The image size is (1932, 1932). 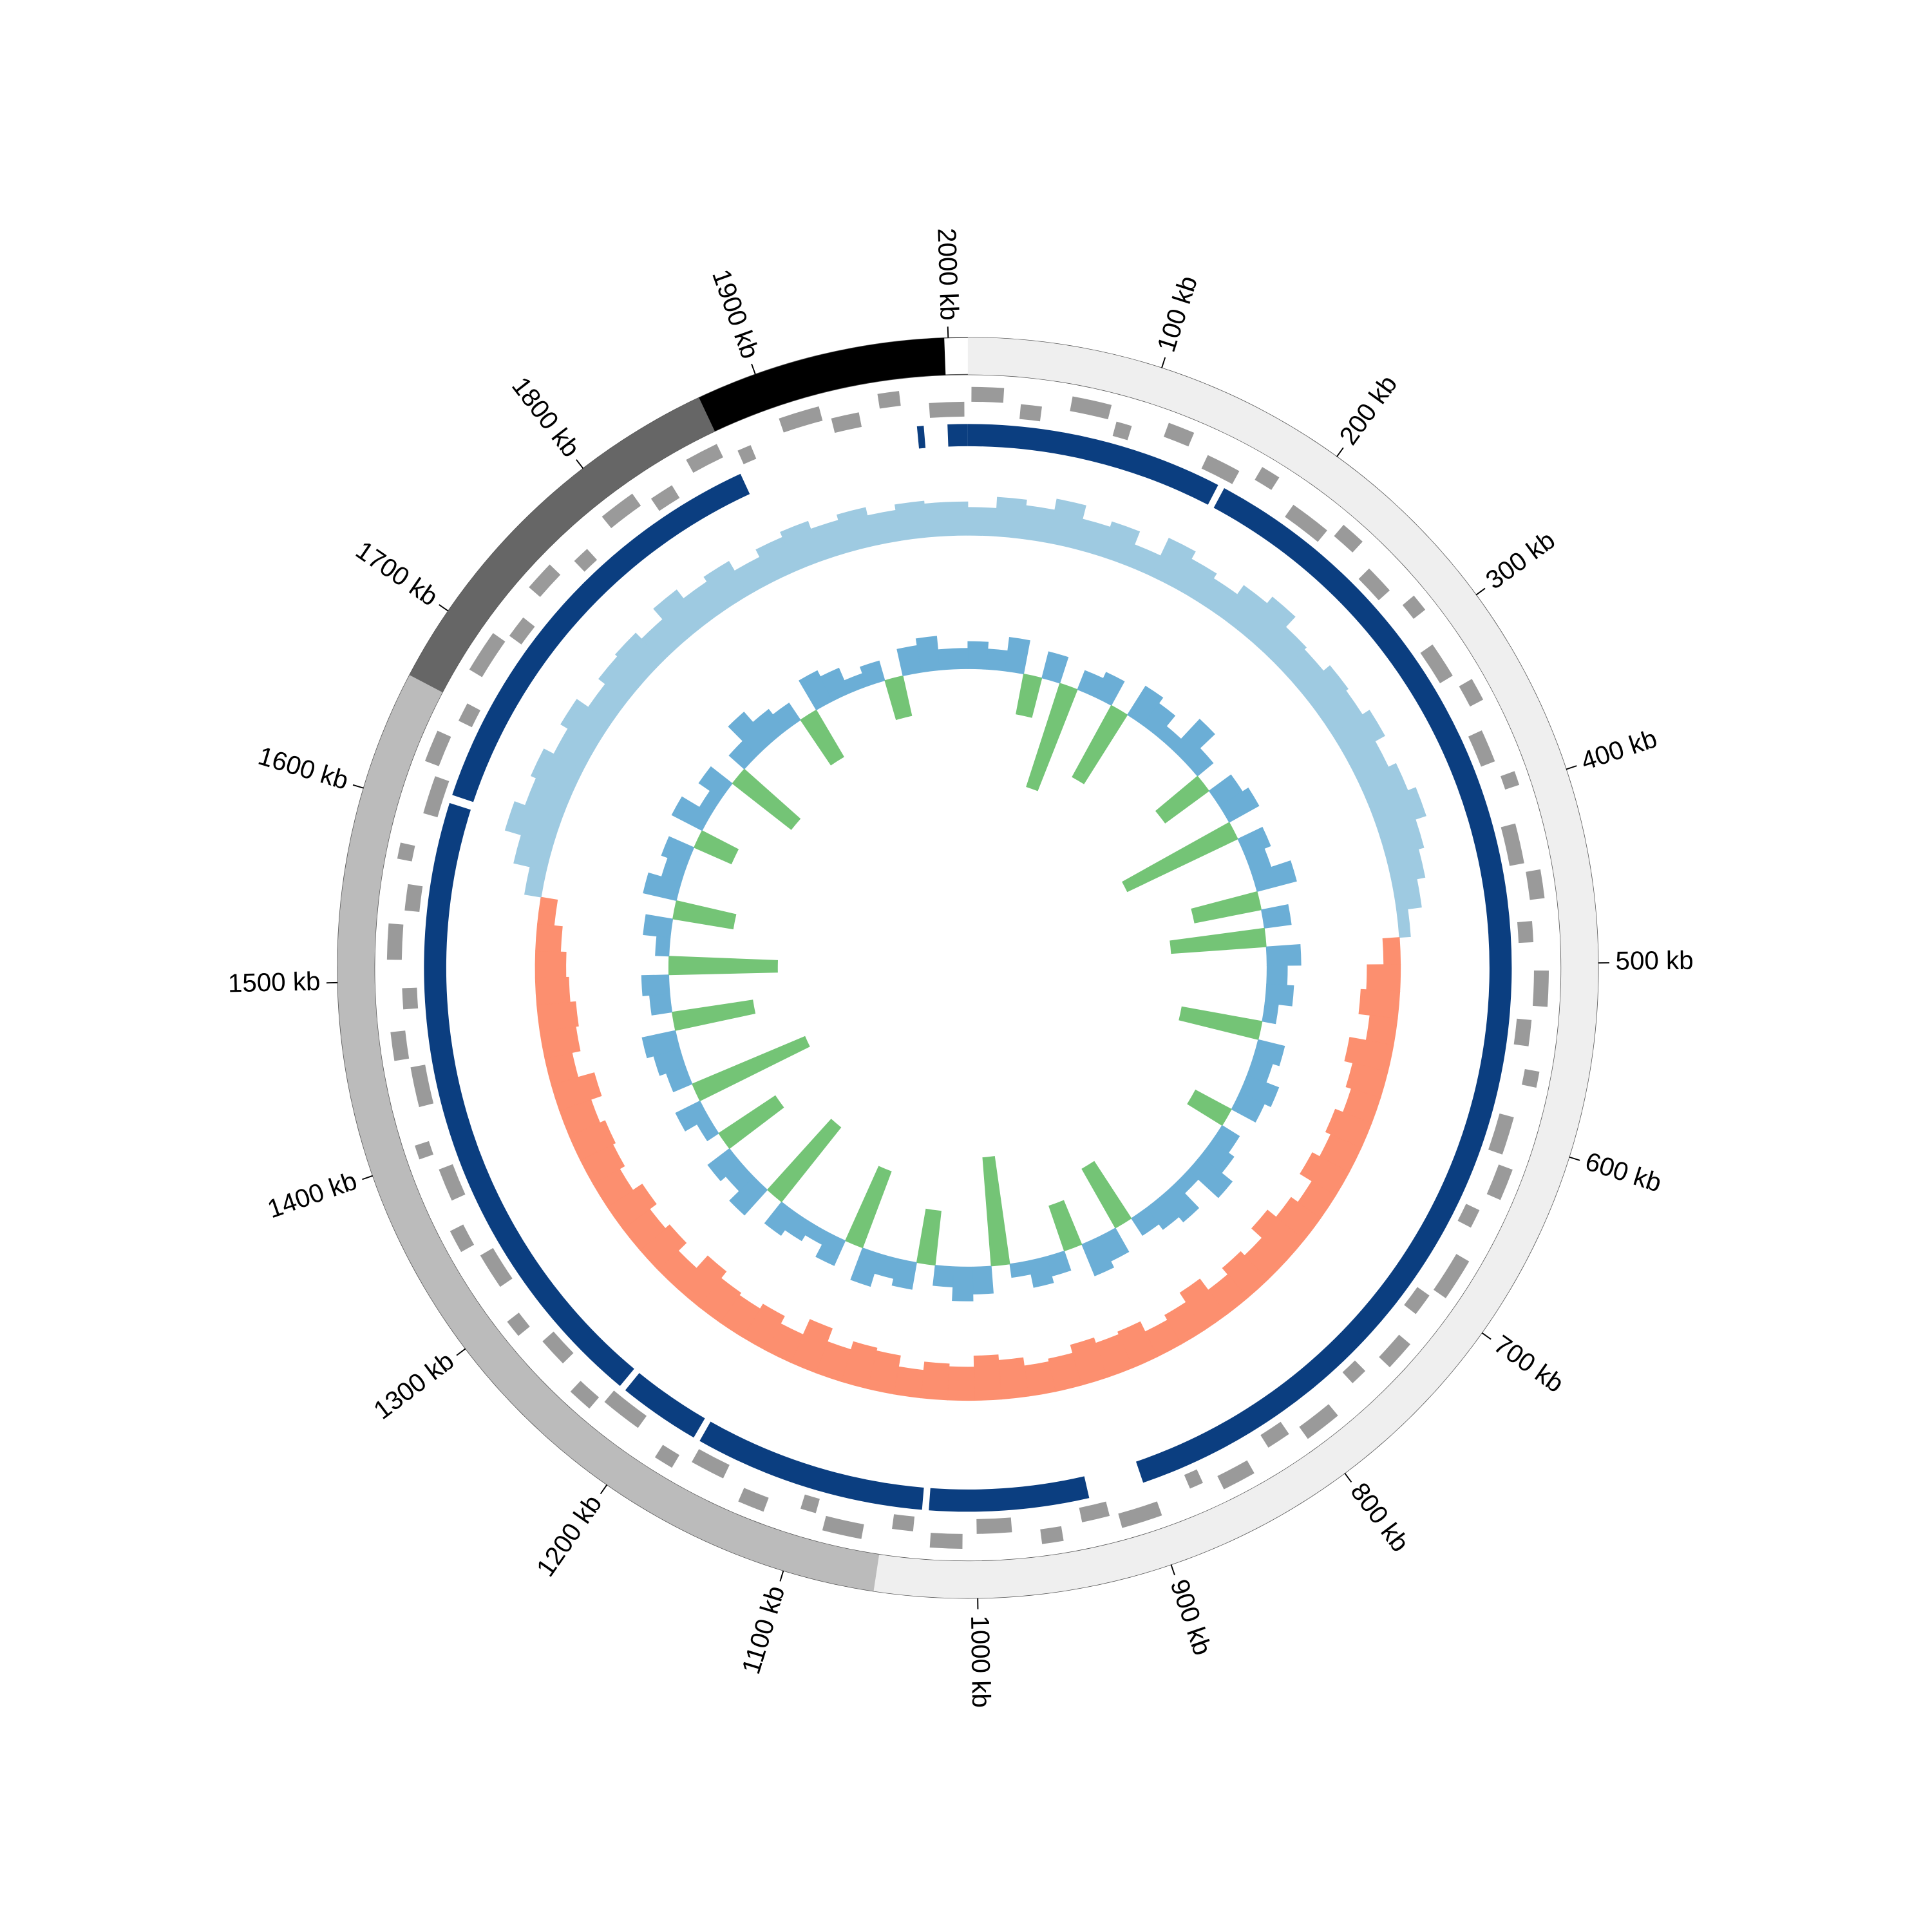 I want to click on tick-label: 600 kb, so click(x=1624, y=1172).